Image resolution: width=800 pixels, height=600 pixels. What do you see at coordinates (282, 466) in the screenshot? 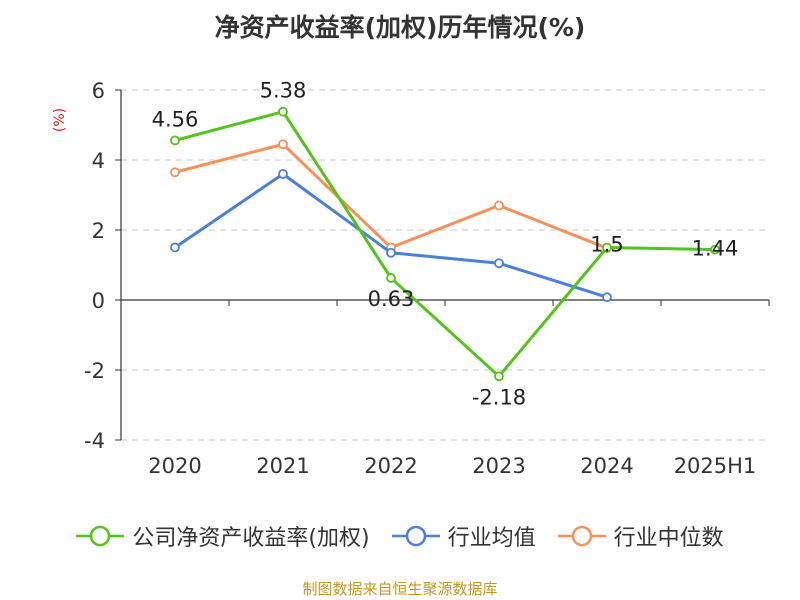
I see `x-tick-label: 2021` at bounding box center [282, 466].